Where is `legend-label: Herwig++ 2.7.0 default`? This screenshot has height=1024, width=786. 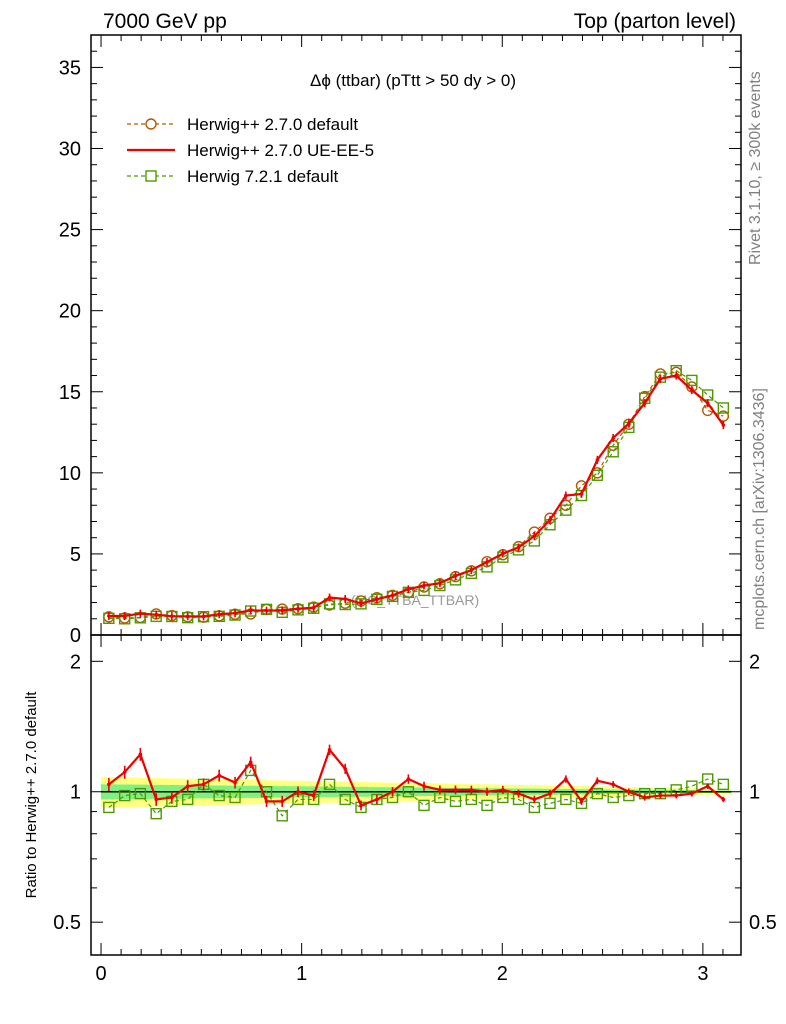
legend-label: Herwig++ 2.7.0 default is located at coordinates (272, 124).